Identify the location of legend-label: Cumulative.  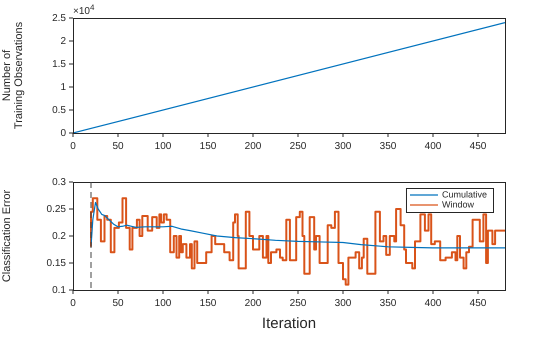
(465, 194).